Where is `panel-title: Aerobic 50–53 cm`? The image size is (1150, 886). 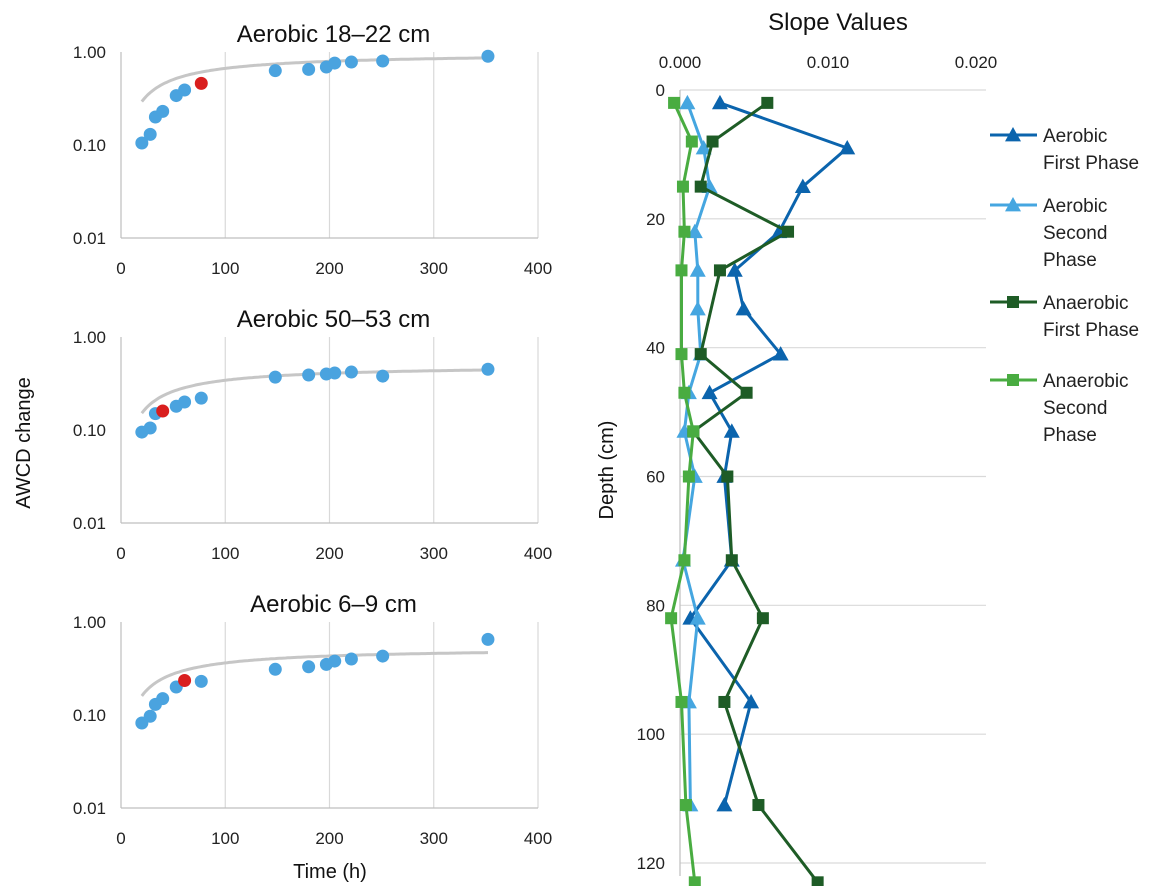
panel-title: Aerobic 50–53 cm is located at coordinates (333, 319).